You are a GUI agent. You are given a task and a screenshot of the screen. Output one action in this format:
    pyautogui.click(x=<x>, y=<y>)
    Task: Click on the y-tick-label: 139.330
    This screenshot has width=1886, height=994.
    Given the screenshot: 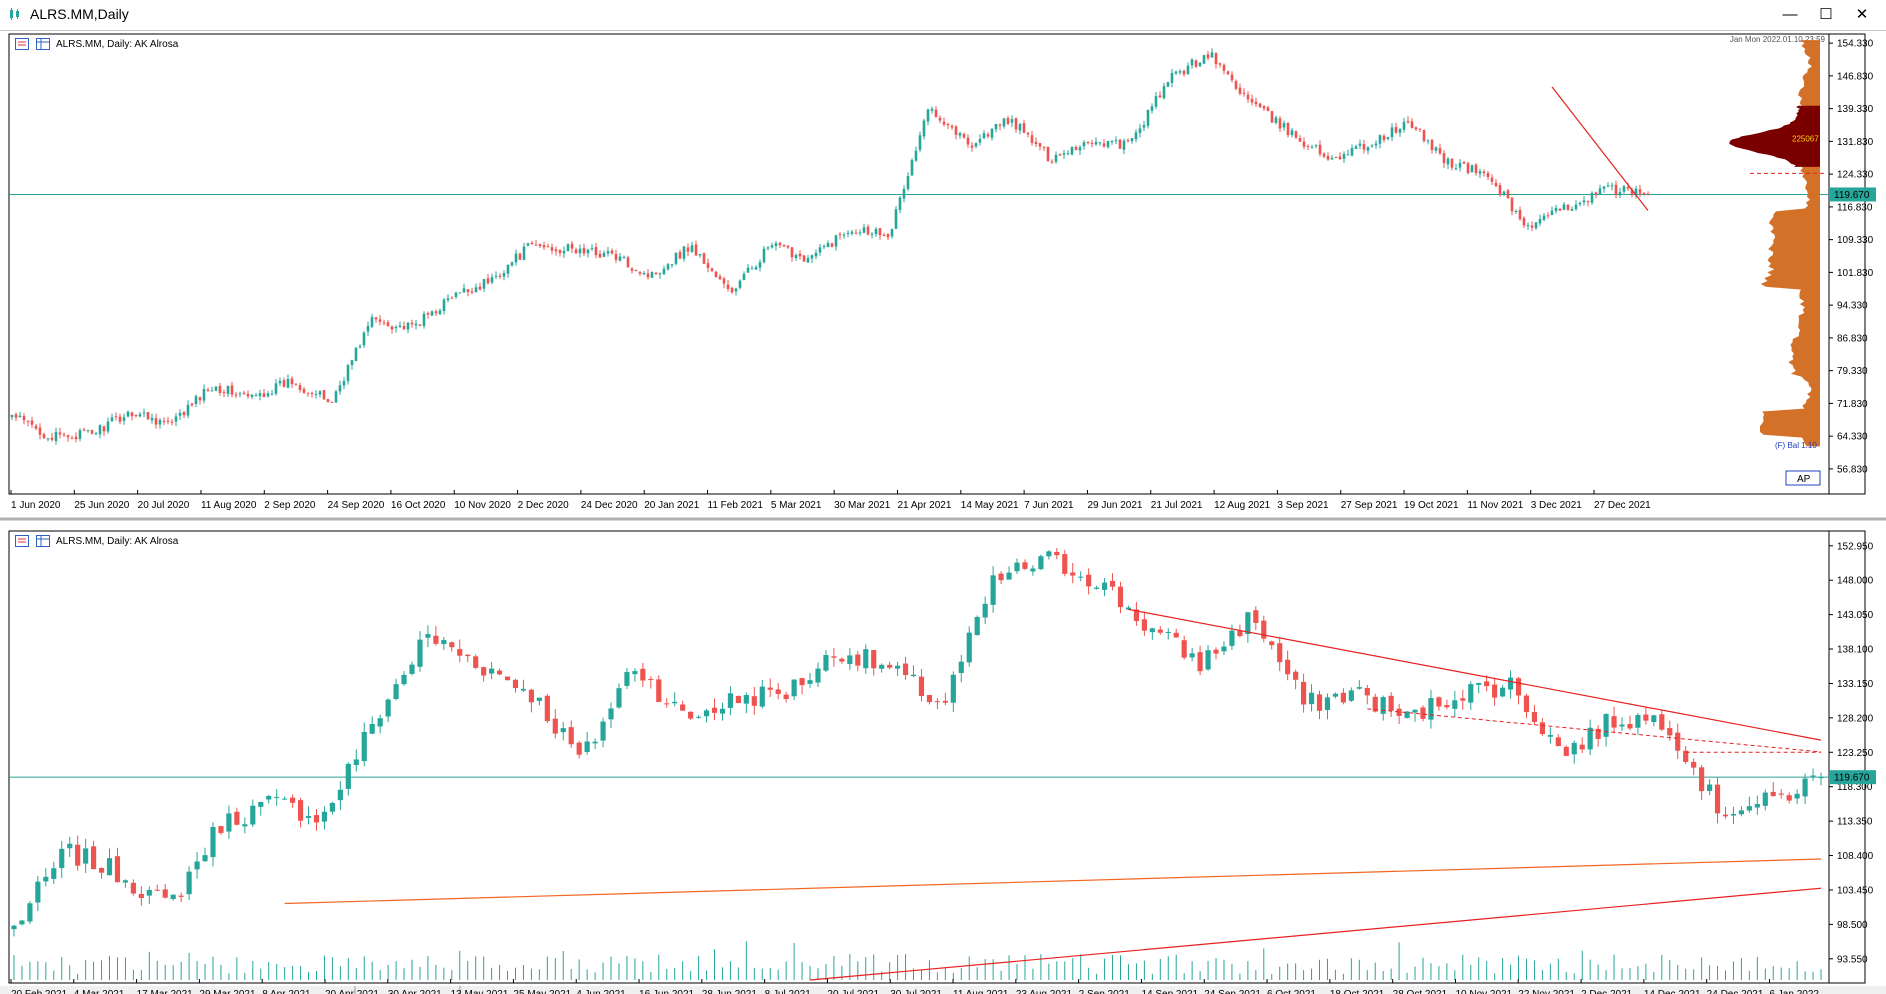 What is the action you would take?
    pyautogui.click(x=1855, y=109)
    